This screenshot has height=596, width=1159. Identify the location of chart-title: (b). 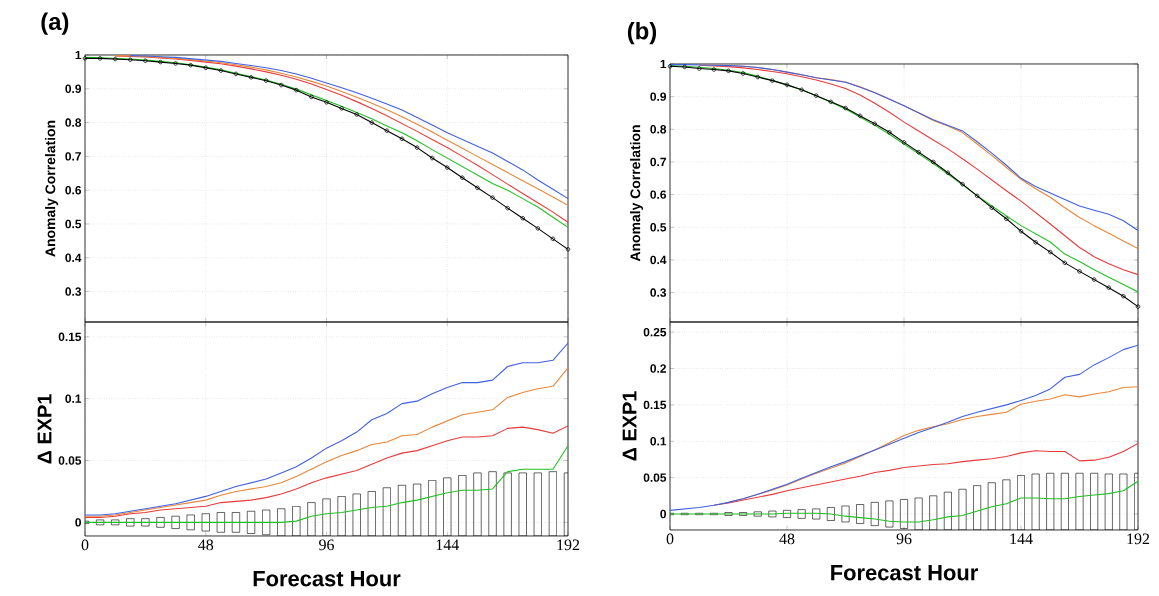
(642, 33).